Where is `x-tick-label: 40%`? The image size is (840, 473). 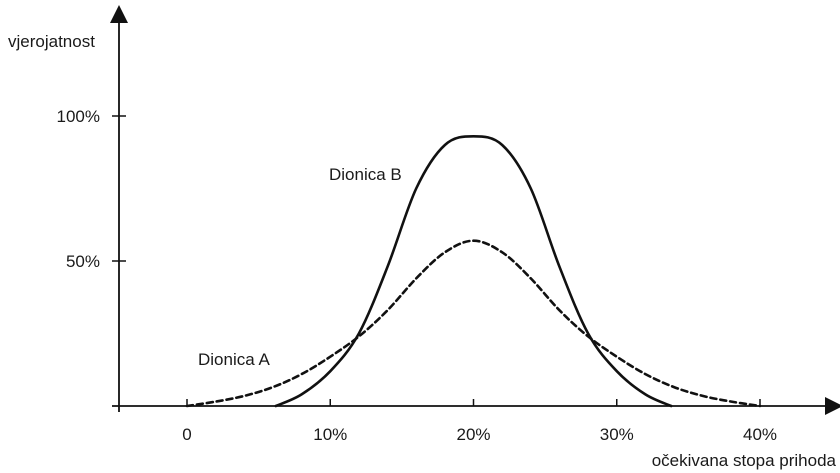
x-tick-label: 40% is located at coordinates (760, 434).